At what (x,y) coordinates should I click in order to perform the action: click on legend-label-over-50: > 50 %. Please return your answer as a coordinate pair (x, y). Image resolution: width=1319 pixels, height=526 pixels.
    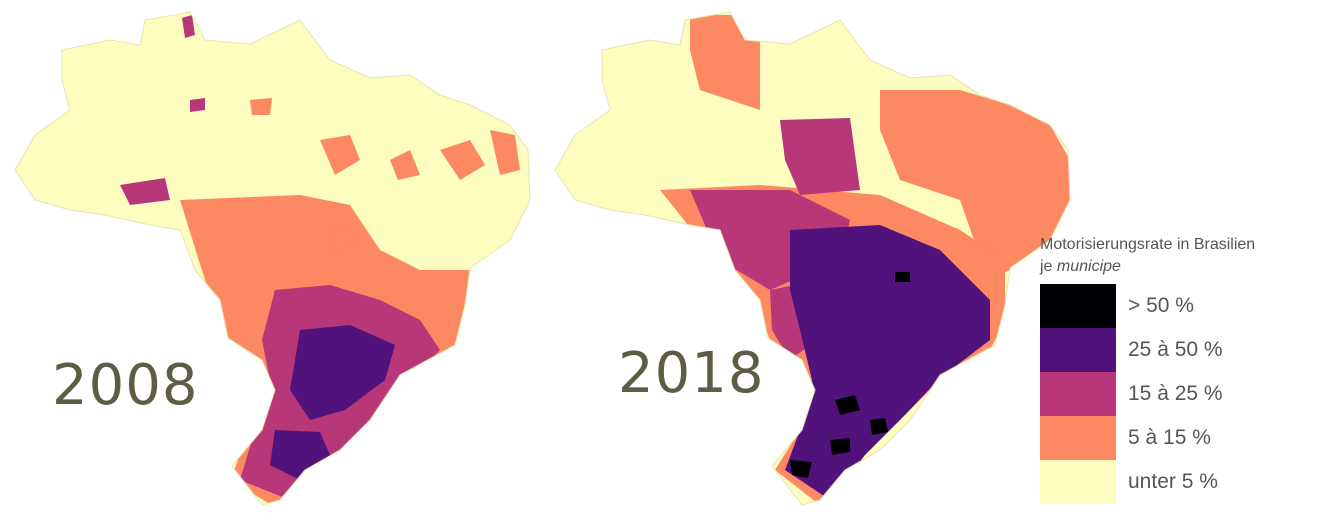
    Looking at the image, I should click on (1161, 305).